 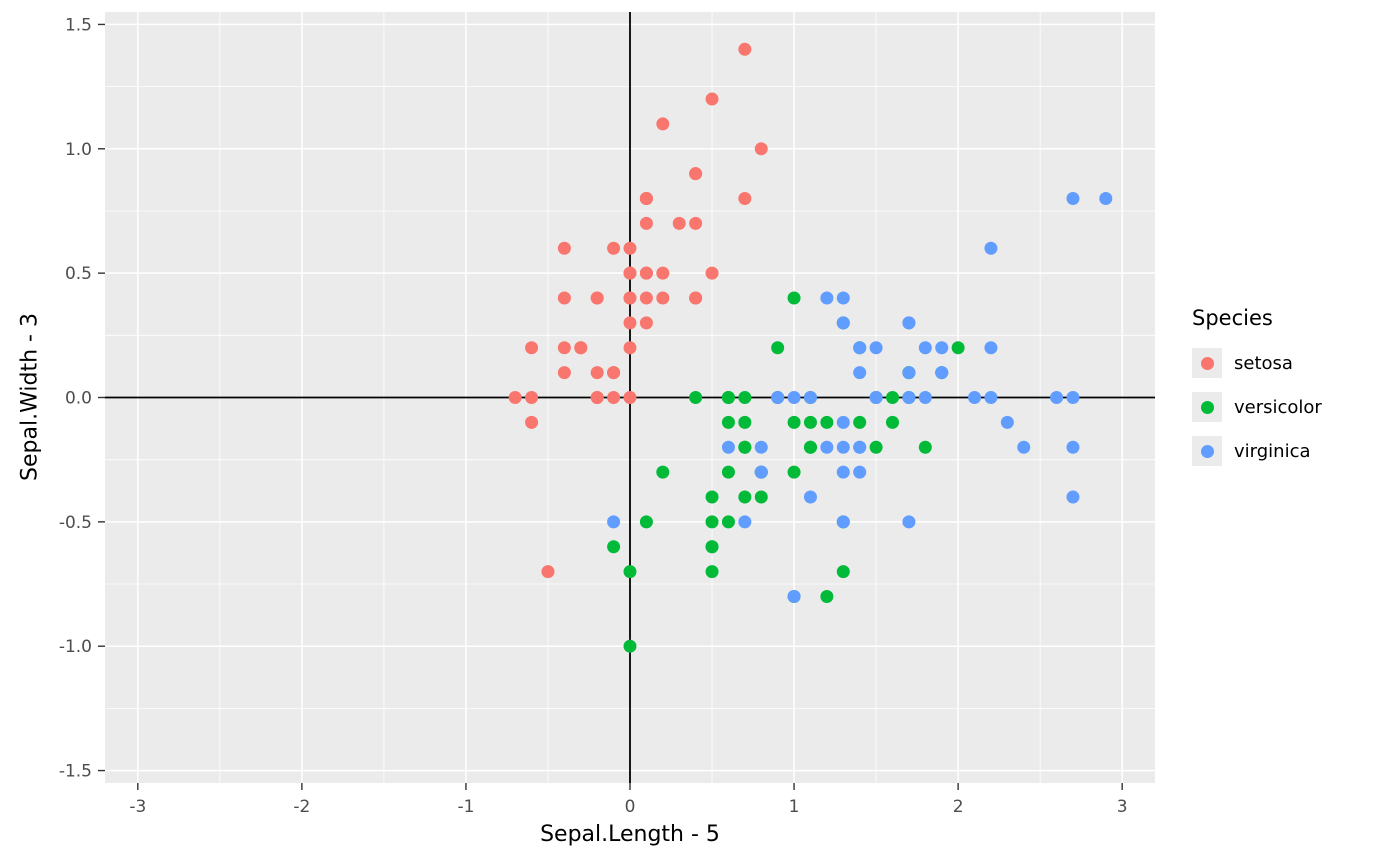 What do you see at coordinates (301, 807) in the screenshot?
I see `x-tick-label: -2` at bounding box center [301, 807].